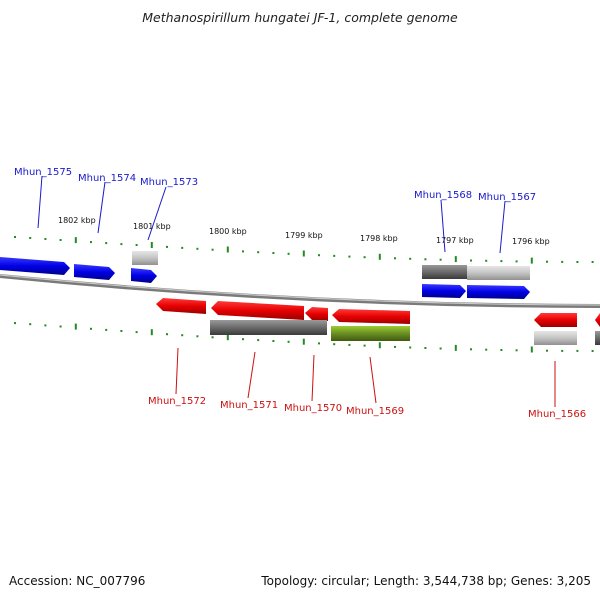 The image size is (600, 600). Describe the element at coordinates (365, 377) in the screenshot. I see `label-leaders-reverse` at that location.